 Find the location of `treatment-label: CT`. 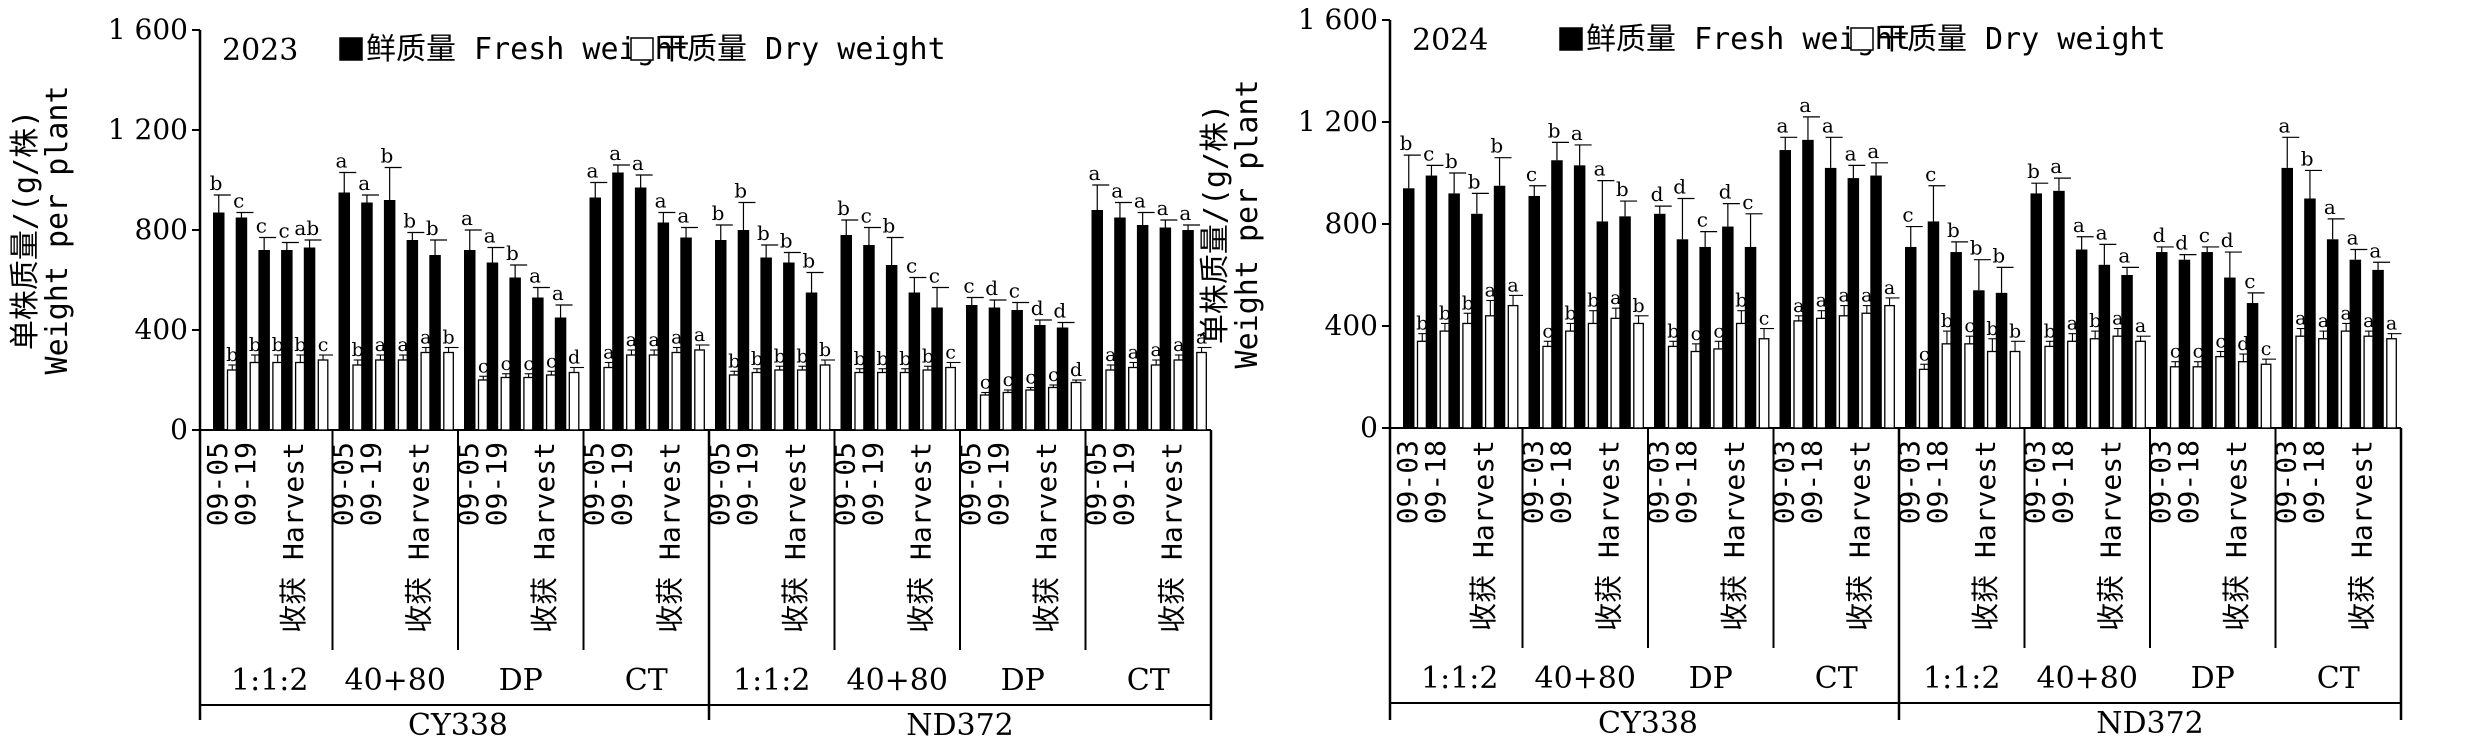

treatment-label: CT is located at coordinates (2338, 678).